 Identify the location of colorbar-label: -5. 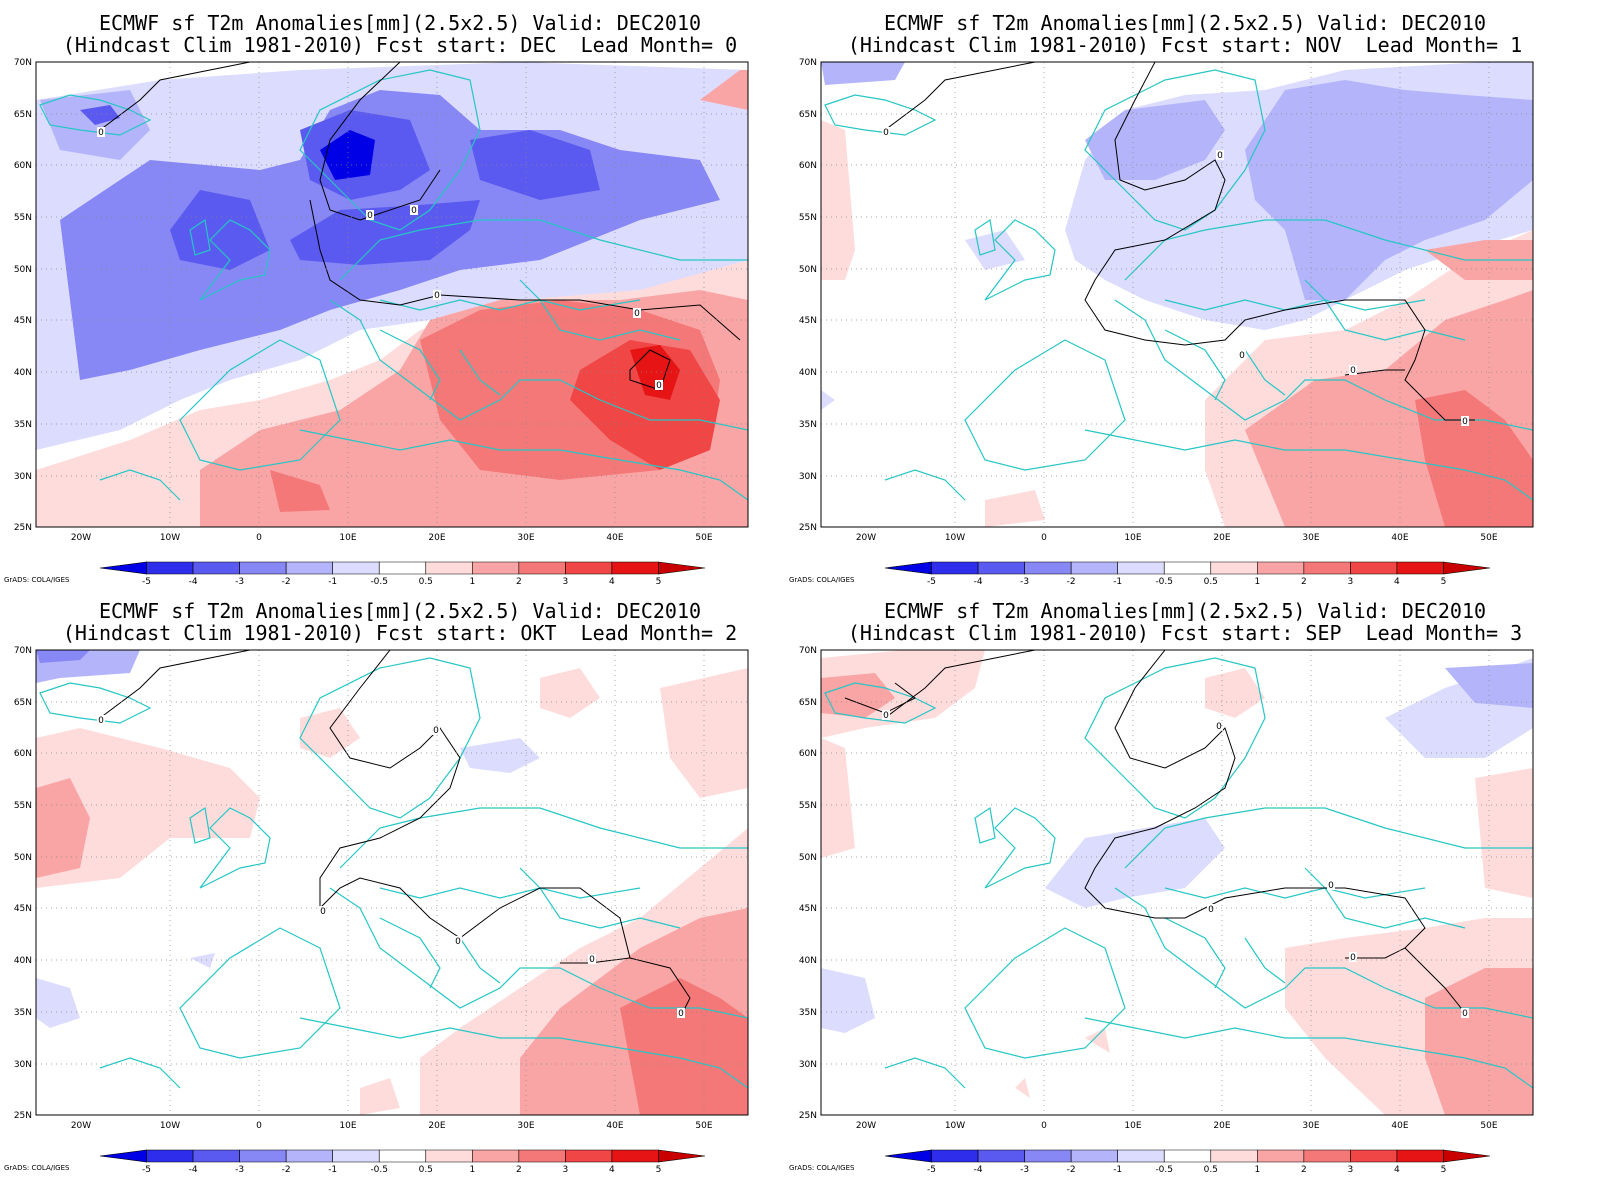
(931, 1170).